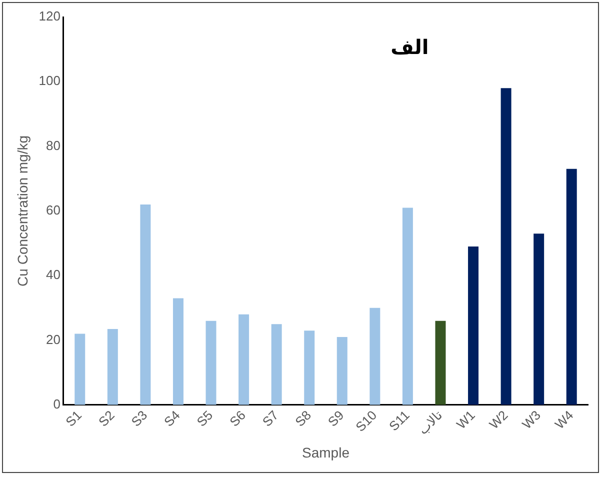  Describe the element at coordinates (73, 418) in the screenshot. I see `x-tick-label: S1` at that location.